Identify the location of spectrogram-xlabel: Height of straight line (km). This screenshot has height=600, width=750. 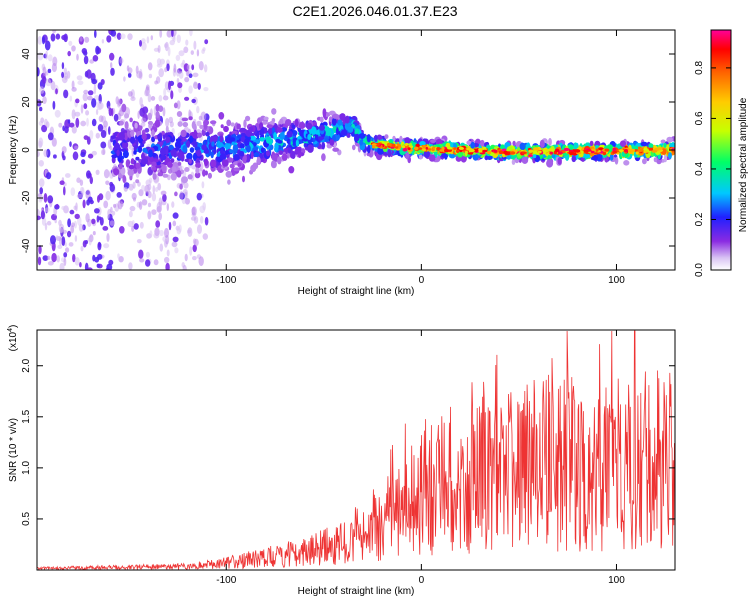
(356, 291).